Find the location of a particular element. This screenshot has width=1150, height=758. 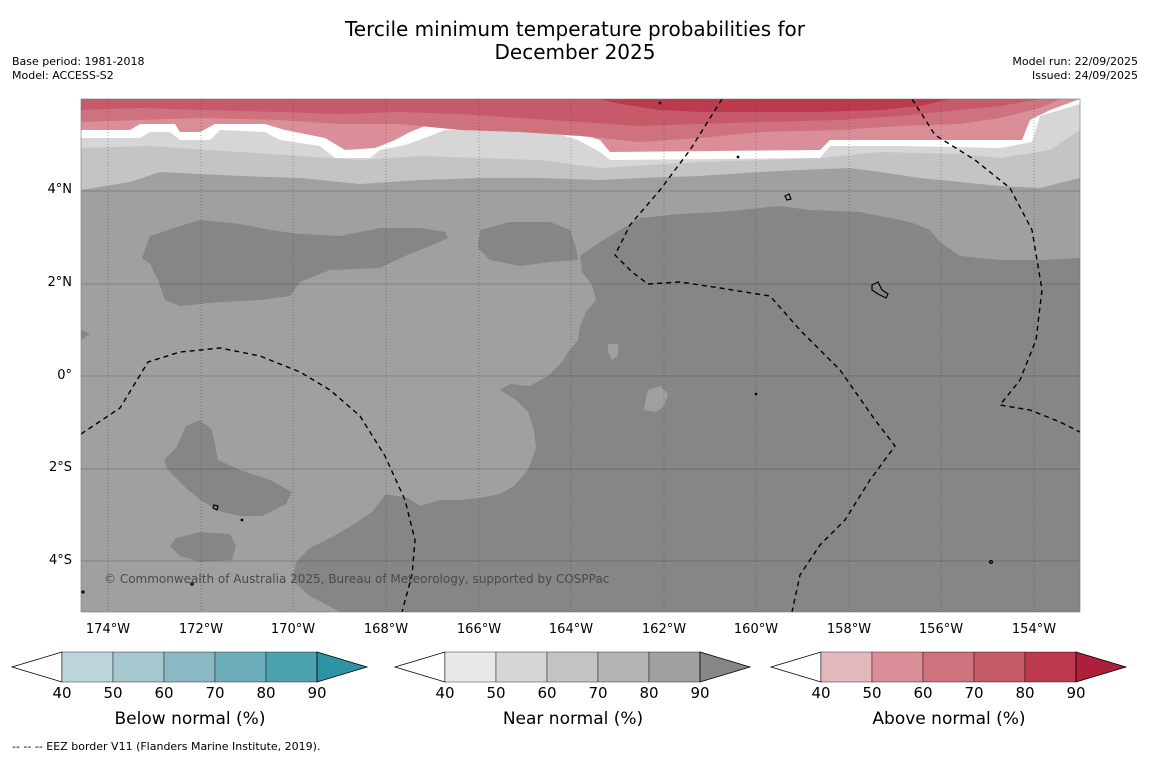

lon-label-172w: 172°W is located at coordinates (201, 629).